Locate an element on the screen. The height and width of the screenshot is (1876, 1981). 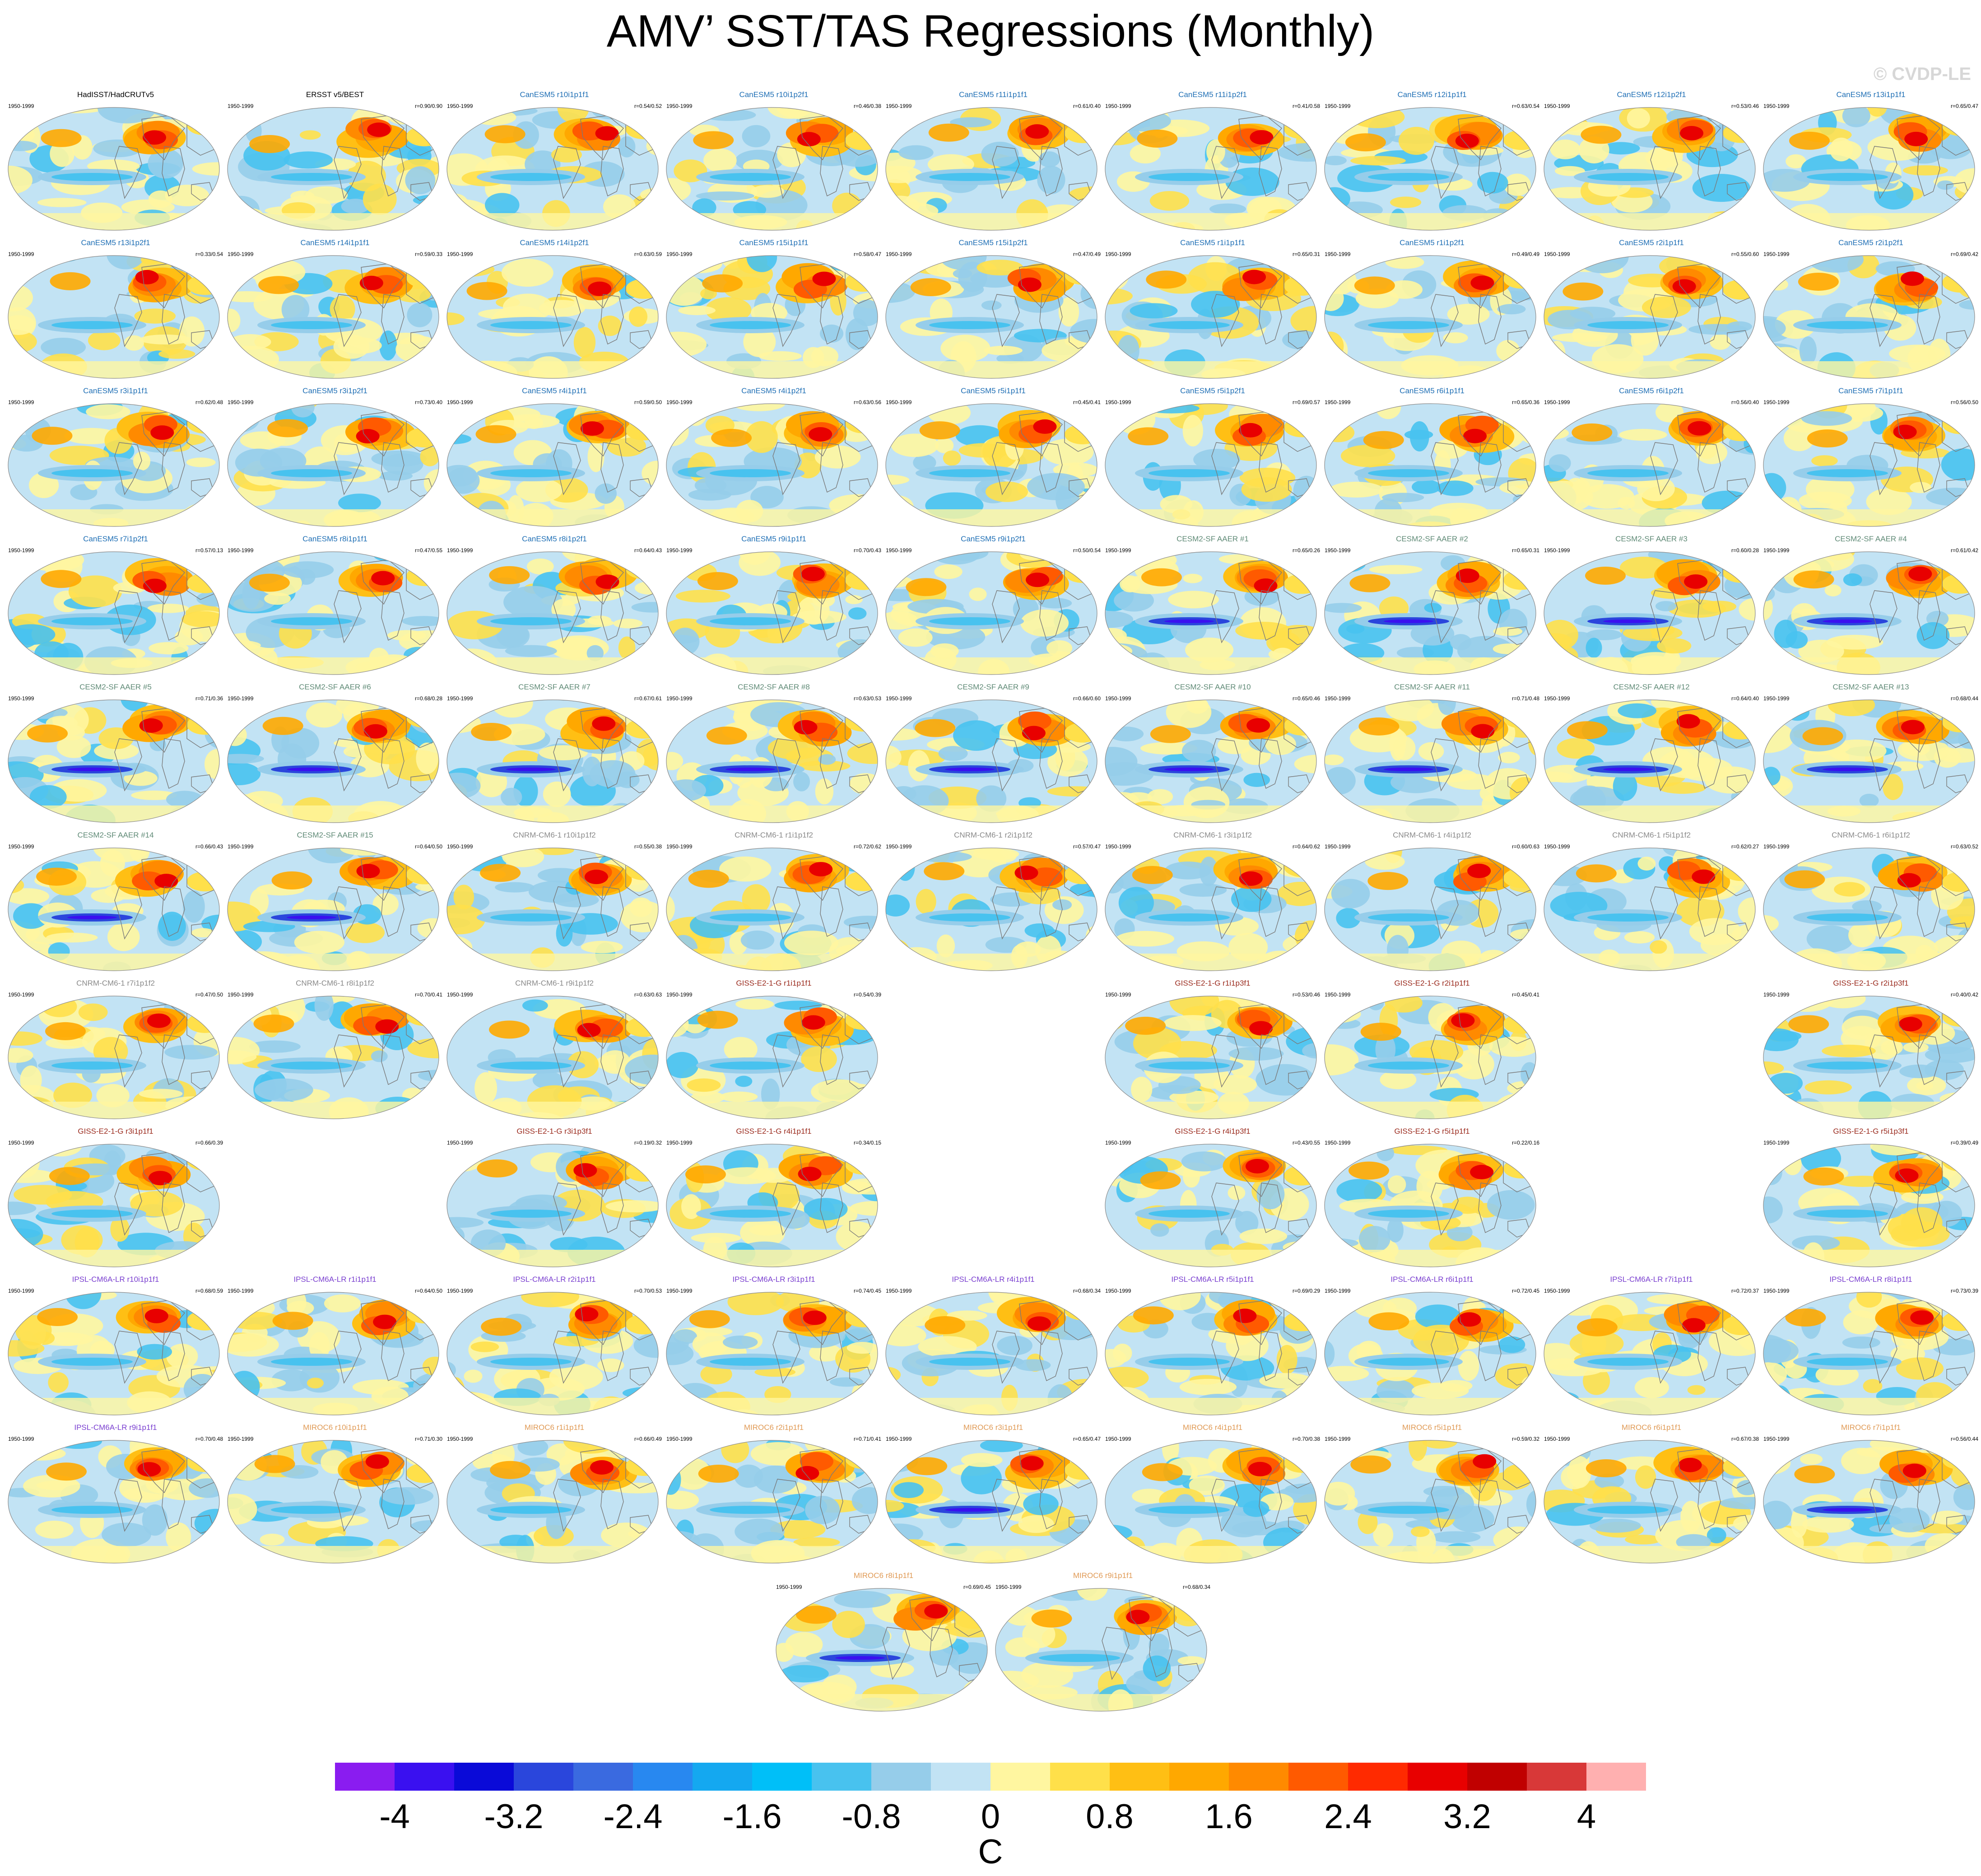
panel-correlation: r=0.53/0.46 is located at coordinates (1745, 106).